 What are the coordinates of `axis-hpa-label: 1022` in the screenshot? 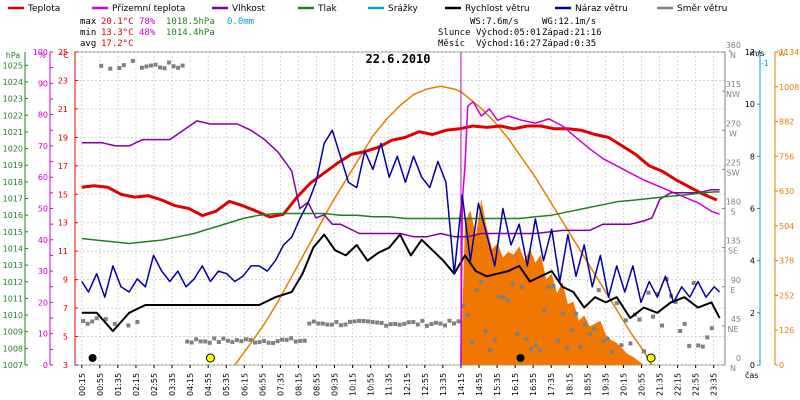 It's located at (13, 115).